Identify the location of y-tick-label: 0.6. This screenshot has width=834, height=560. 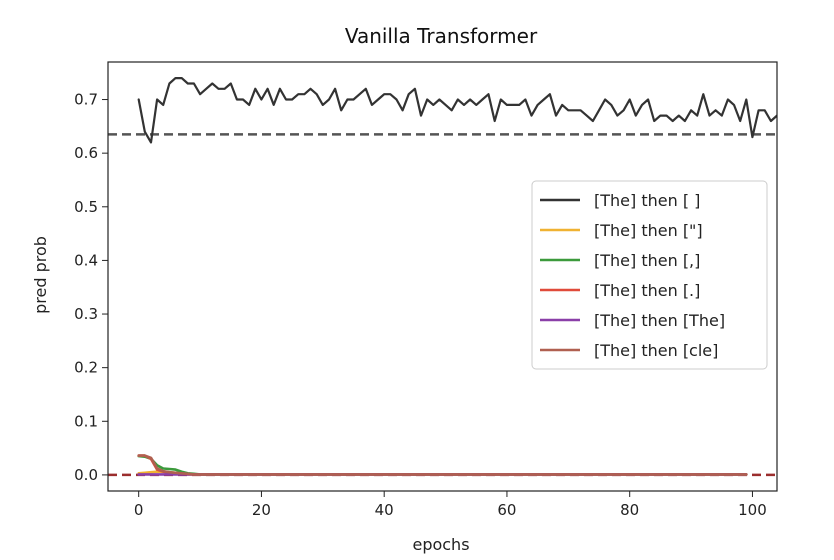
(86, 153).